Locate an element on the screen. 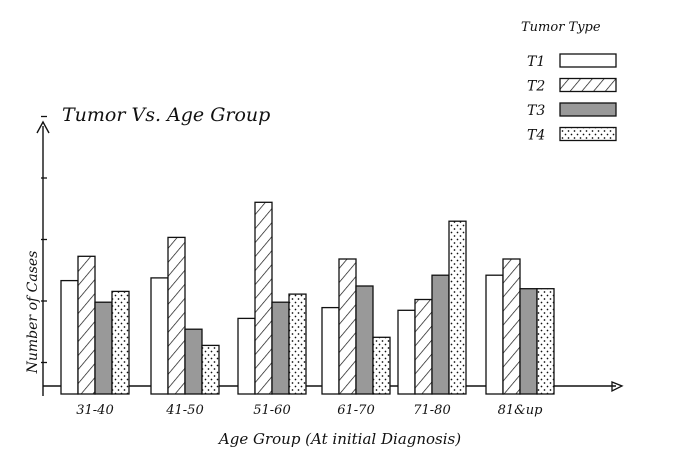 This screenshot has width=680, height=470. legend-swatch-t2 is located at coordinates (588, 85).